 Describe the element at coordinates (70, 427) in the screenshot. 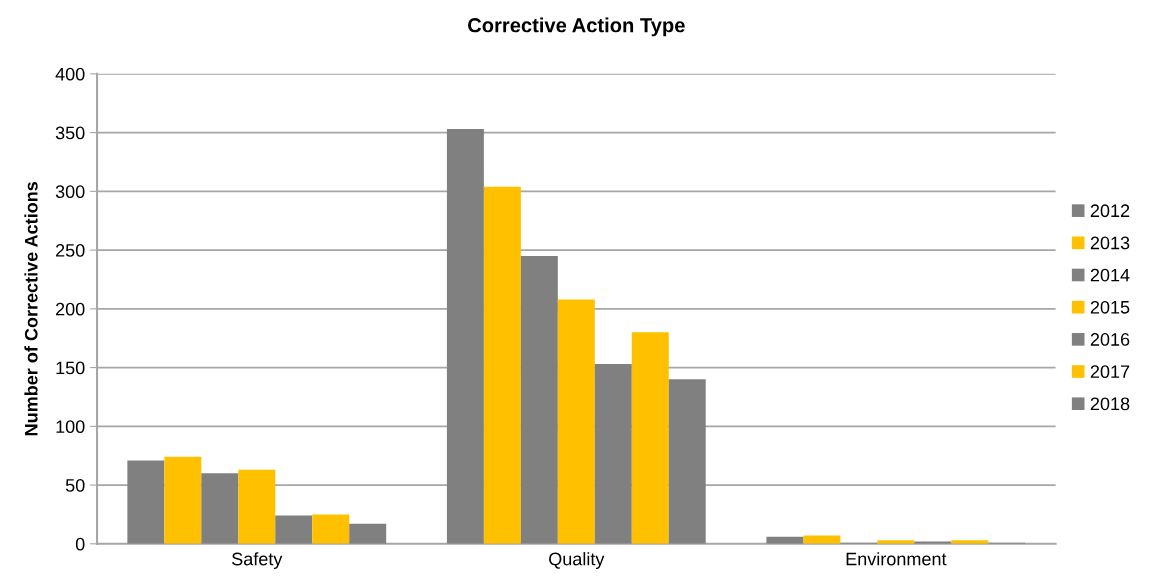

I see `y-tick-label: 100` at that location.